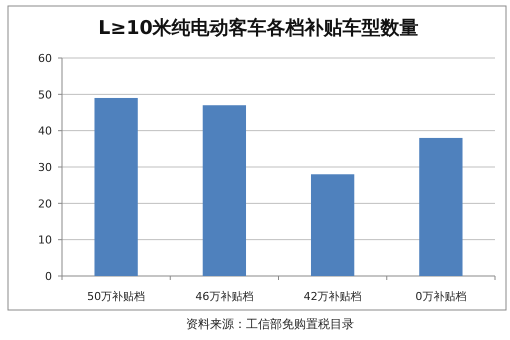 The width and height of the screenshot is (510, 340). I want to click on y-tick-label: 60, so click(45, 58).